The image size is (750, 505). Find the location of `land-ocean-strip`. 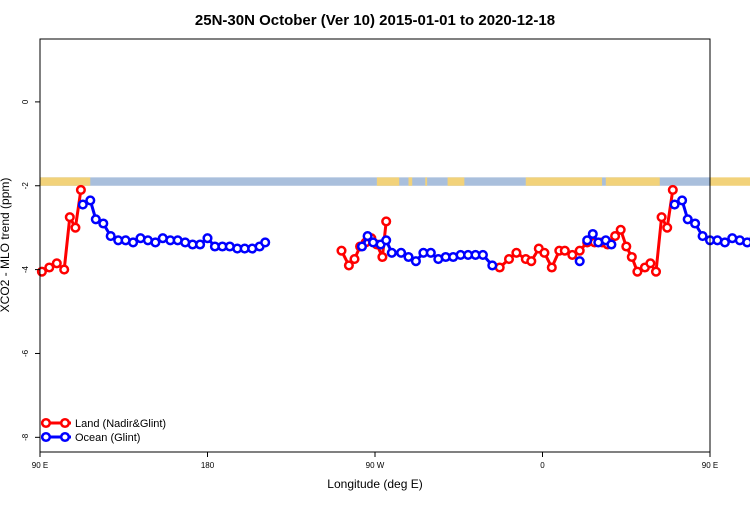

land-ocean-strip is located at coordinates (395, 181).